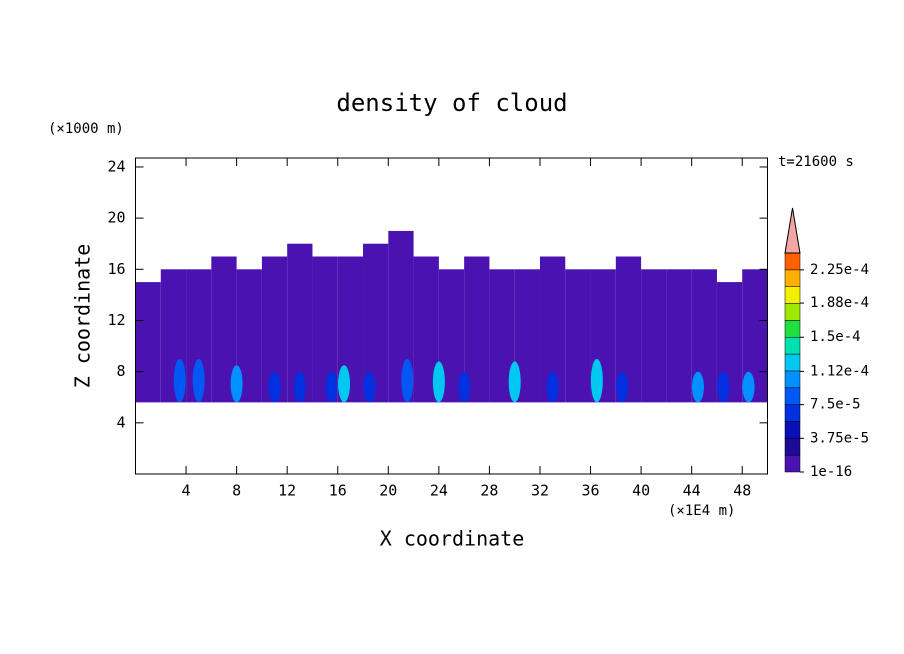  I want to click on x-tick-label: 20, so click(388, 491).